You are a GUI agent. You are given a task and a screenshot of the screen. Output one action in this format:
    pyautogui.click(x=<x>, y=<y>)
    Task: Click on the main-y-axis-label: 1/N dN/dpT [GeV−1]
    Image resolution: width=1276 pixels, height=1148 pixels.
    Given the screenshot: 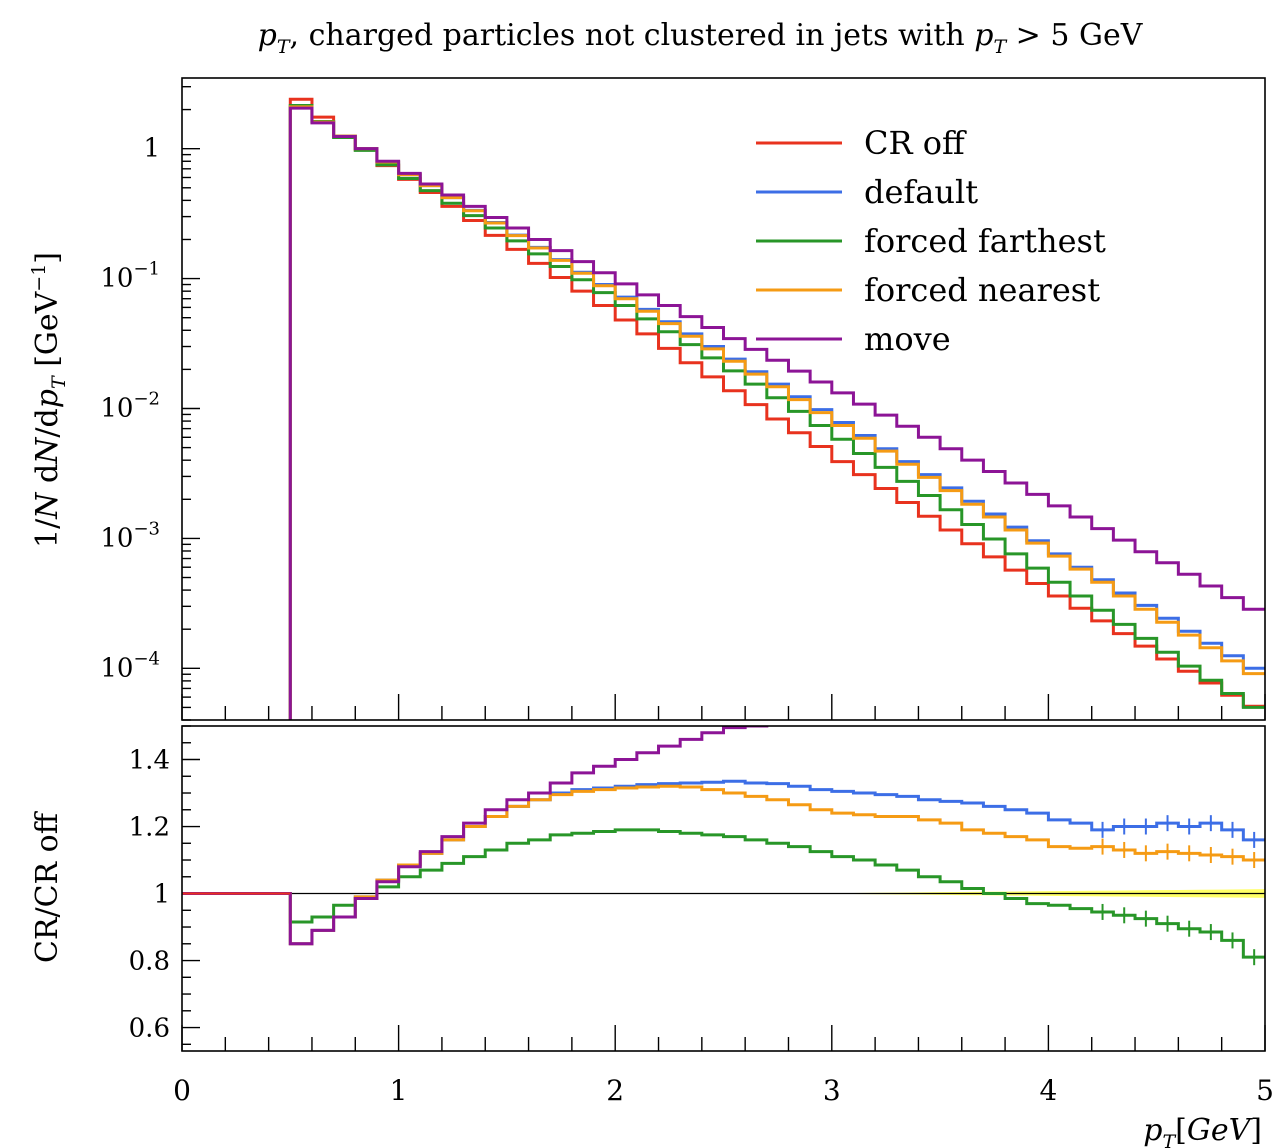 What is the action you would take?
    pyautogui.click(x=49, y=400)
    